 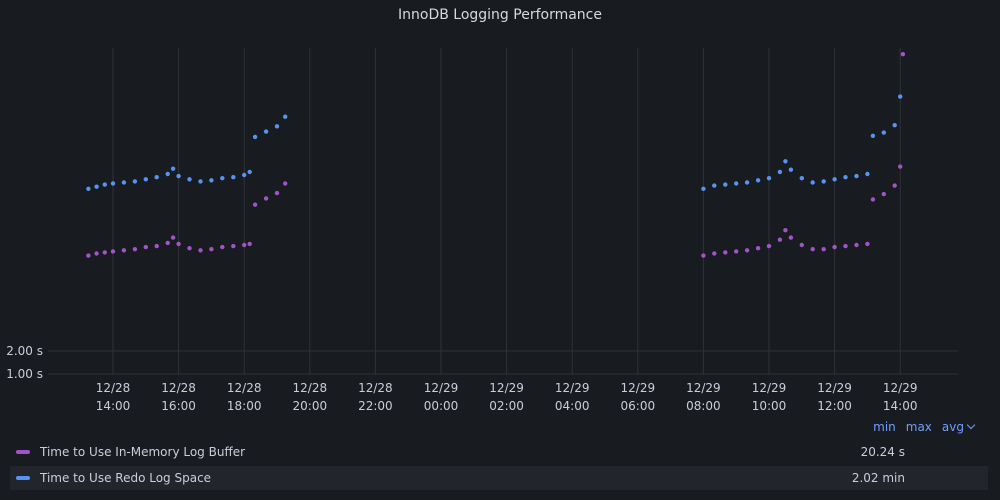 I want to click on series-color-swatch, so click(x=23, y=478).